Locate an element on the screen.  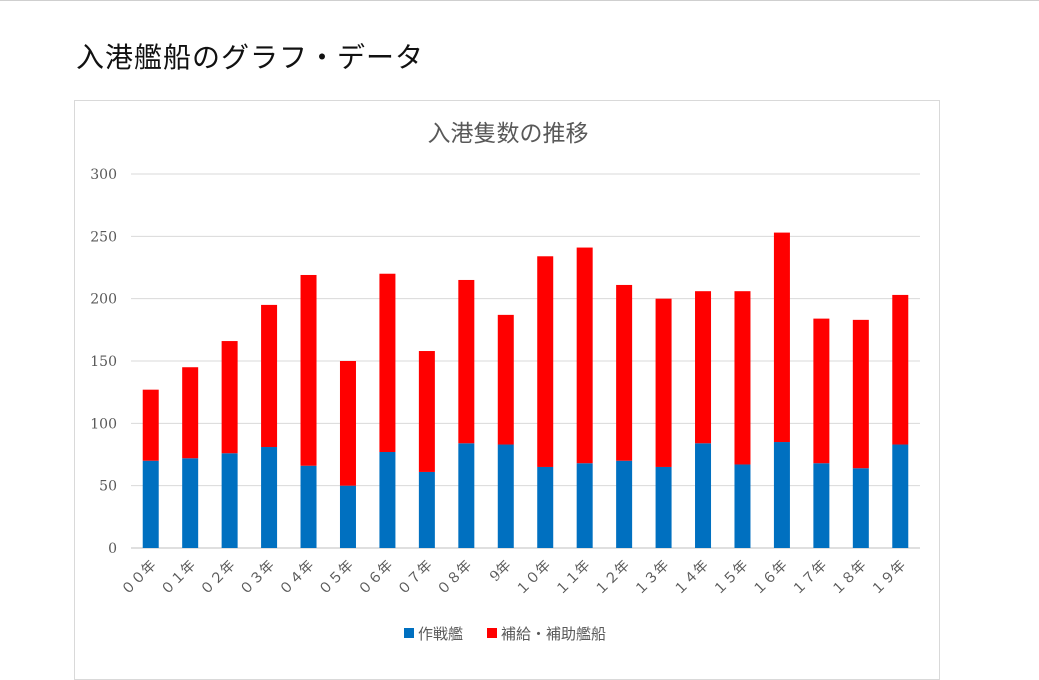
x-tick-label: ０７年 is located at coordinates (415, 578).